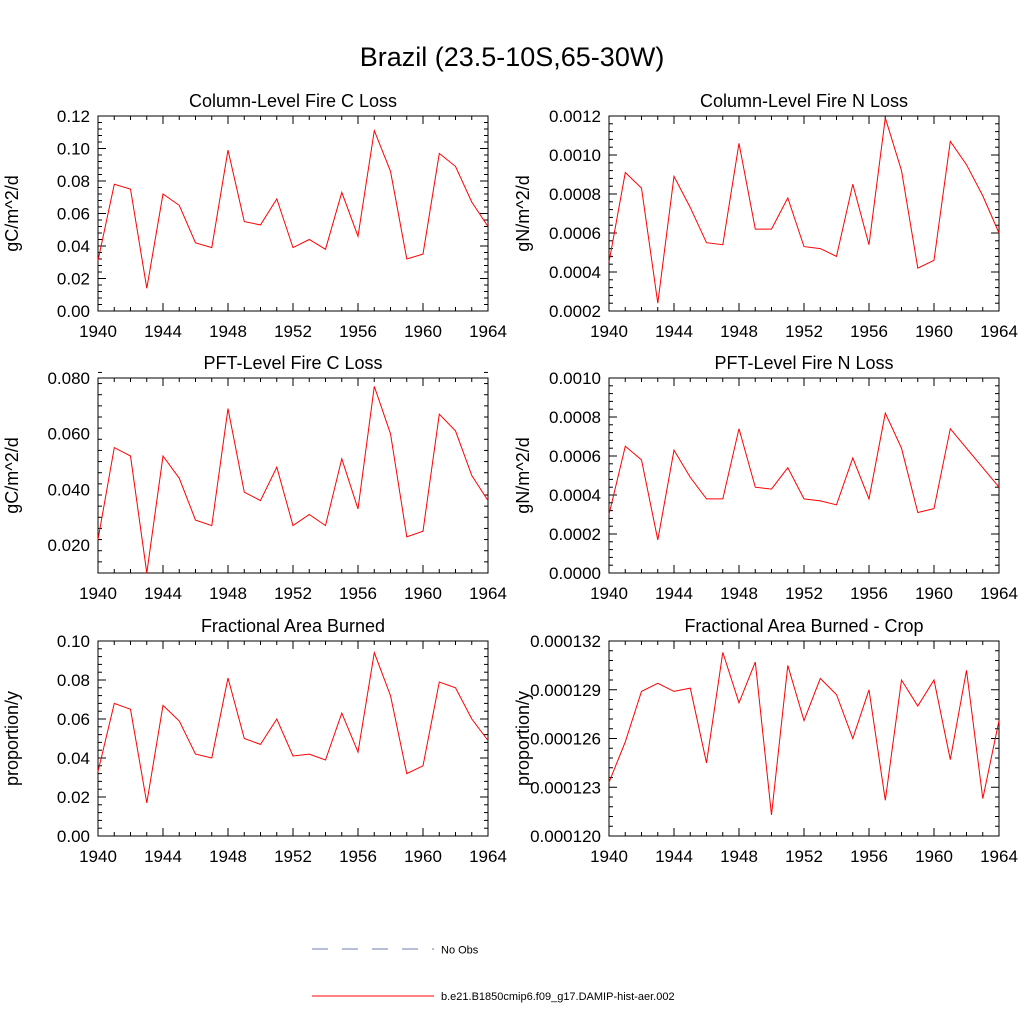  Describe the element at coordinates (565, 739) in the screenshot. I see `y-tick-label: 0.000126` at that location.